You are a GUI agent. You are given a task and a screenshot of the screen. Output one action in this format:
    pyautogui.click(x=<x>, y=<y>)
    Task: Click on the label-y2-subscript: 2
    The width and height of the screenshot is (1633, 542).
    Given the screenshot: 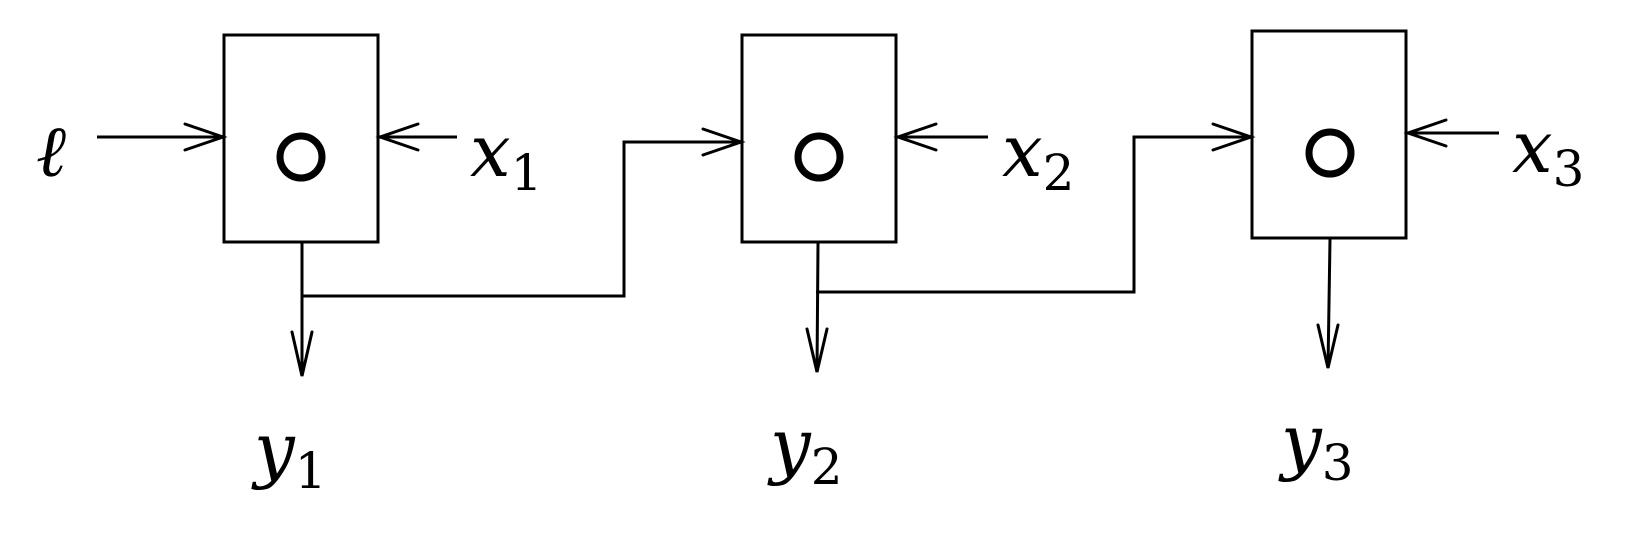 What is the action you would take?
    pyautogui.click(x=827, y=467)
    